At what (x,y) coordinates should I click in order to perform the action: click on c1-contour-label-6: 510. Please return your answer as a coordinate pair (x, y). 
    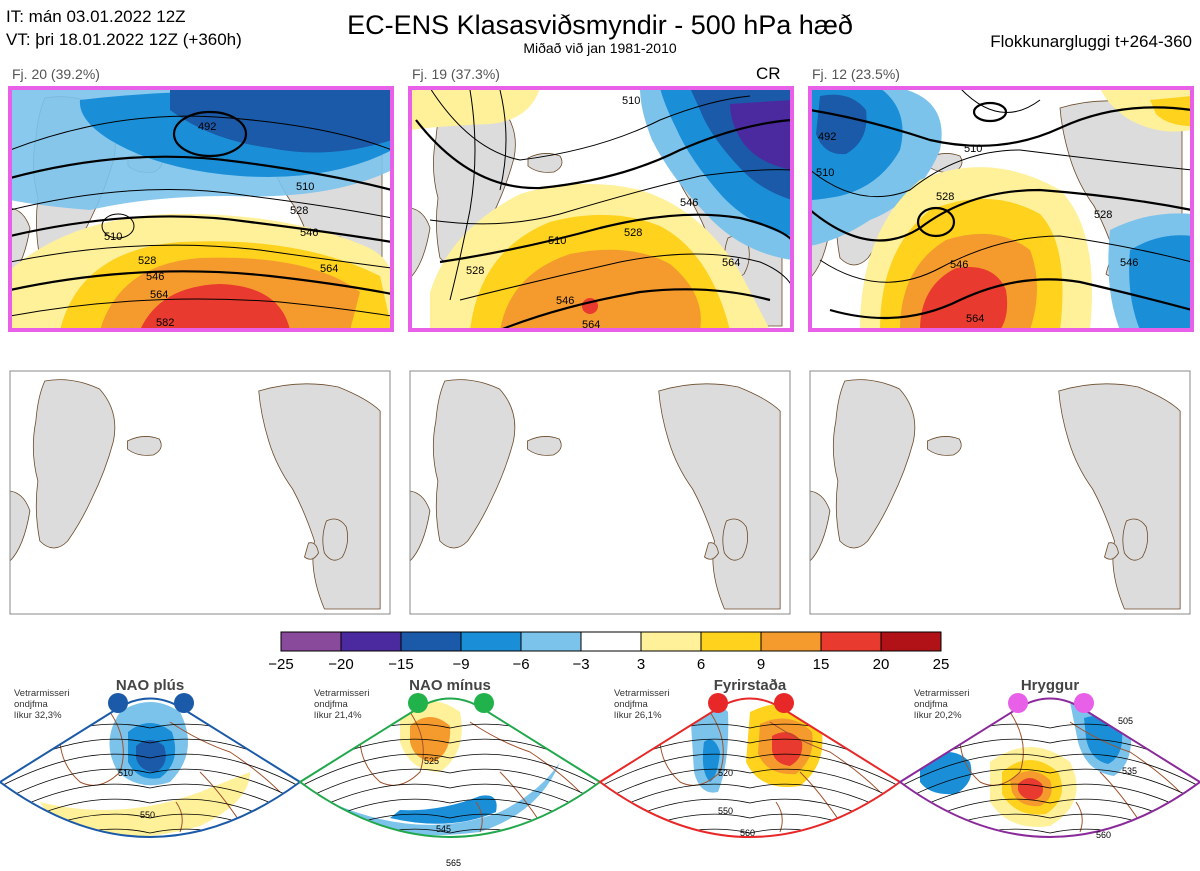
    Looking at the image, I should click on (113, 237).